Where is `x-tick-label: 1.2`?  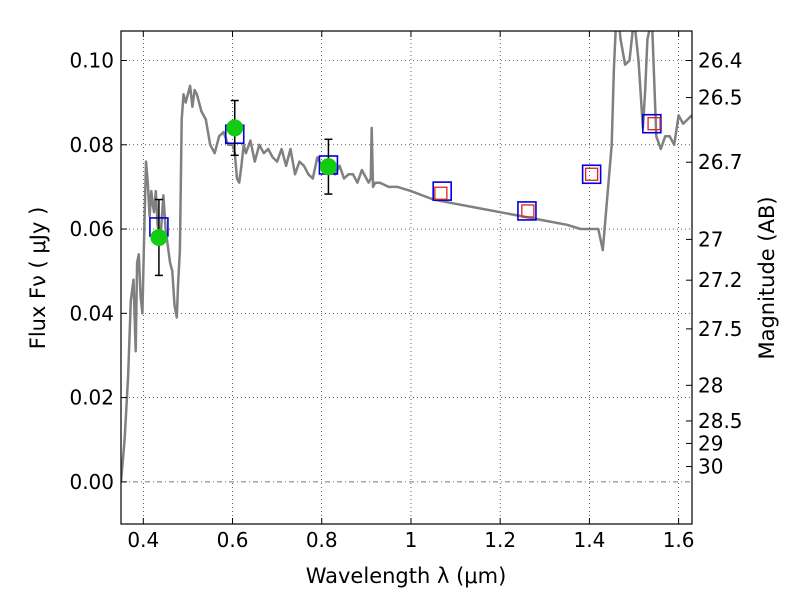 x-tick-label: 1.2 is located at coordinates (500, 540).